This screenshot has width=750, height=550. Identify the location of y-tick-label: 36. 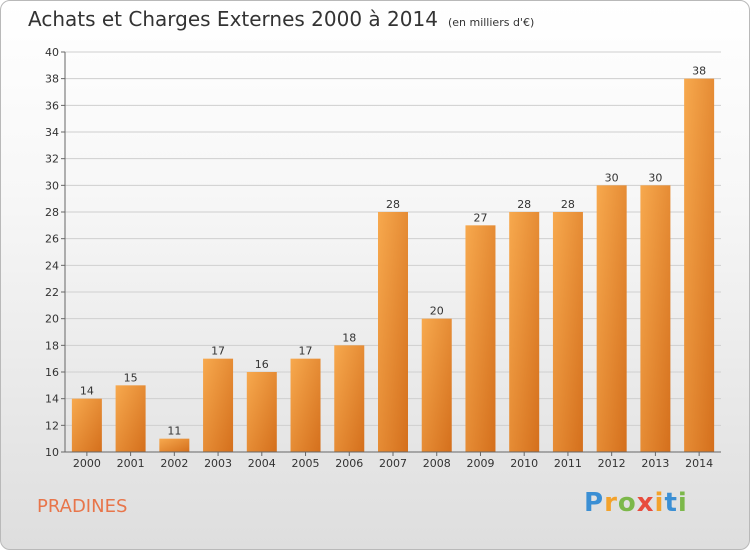
(52, 105).